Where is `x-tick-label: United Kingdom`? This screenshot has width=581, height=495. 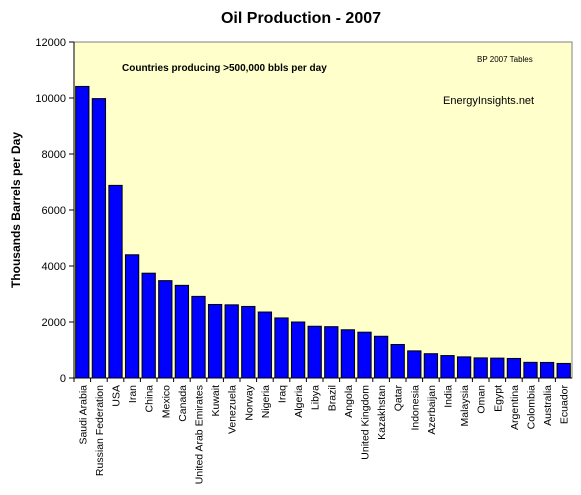 x-tick-label: United Kingdom is located at coordinates (366, 422).